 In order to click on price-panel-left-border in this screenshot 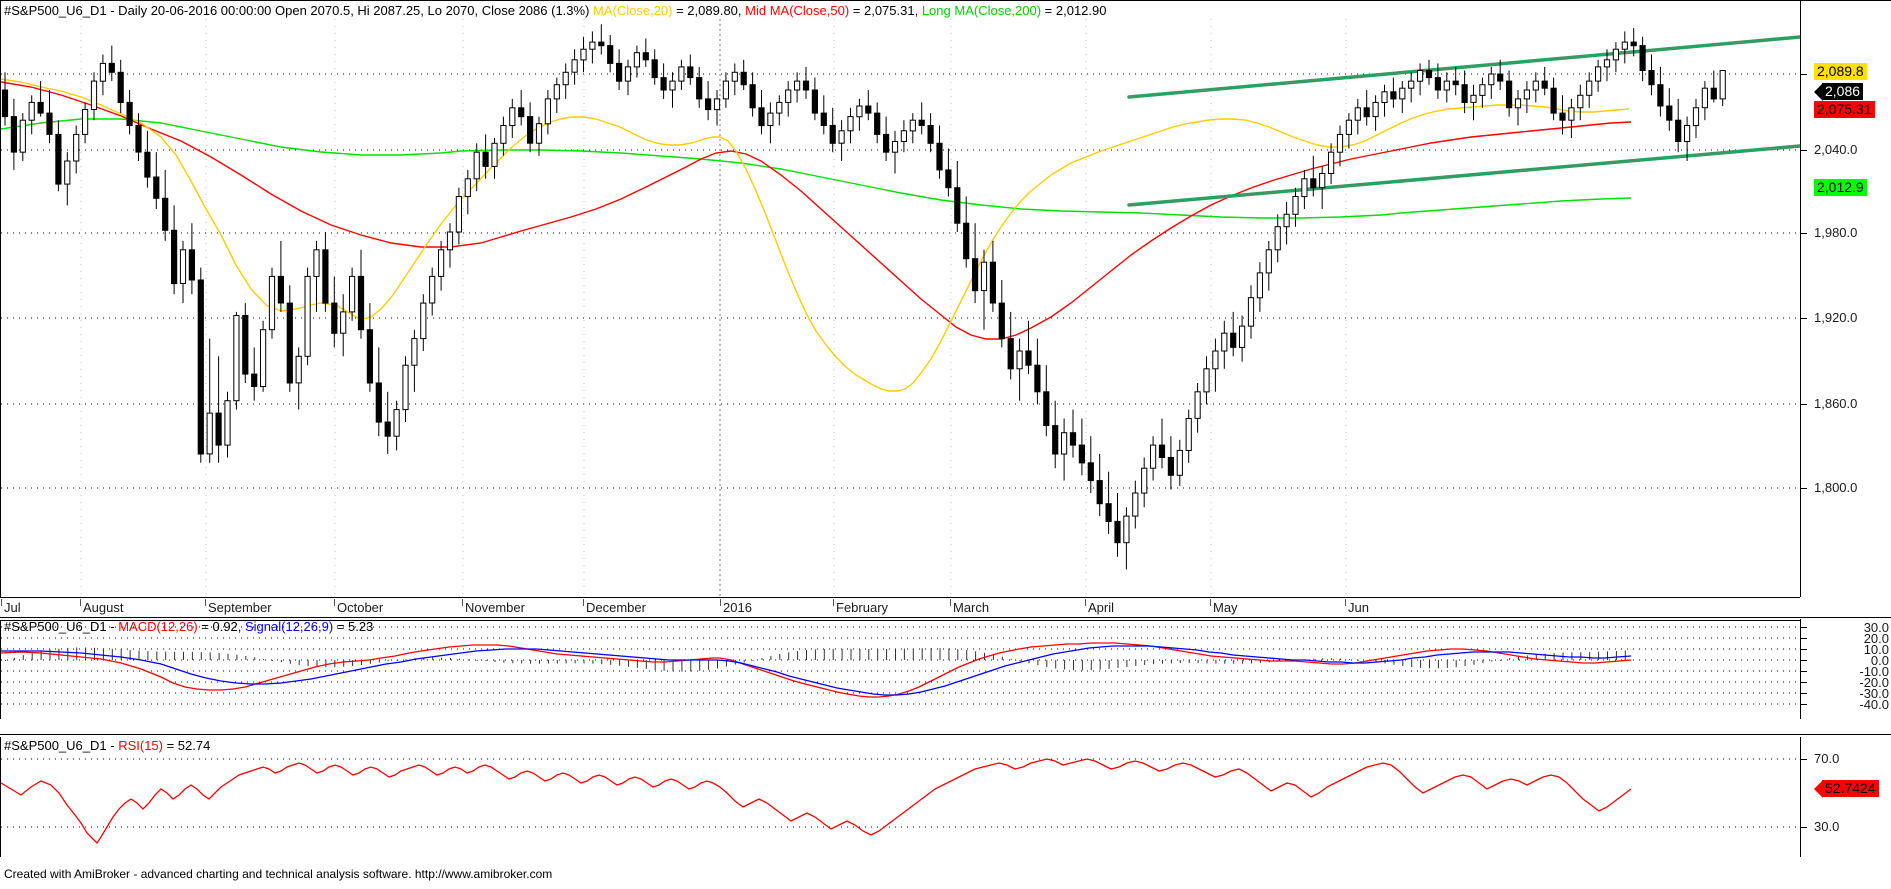, I will do `click(0, 299)`.